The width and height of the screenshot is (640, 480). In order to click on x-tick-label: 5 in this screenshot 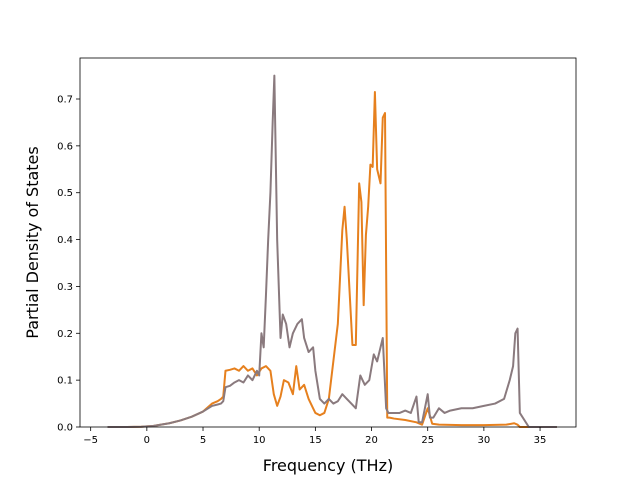, I will do `click(203, 440)`.